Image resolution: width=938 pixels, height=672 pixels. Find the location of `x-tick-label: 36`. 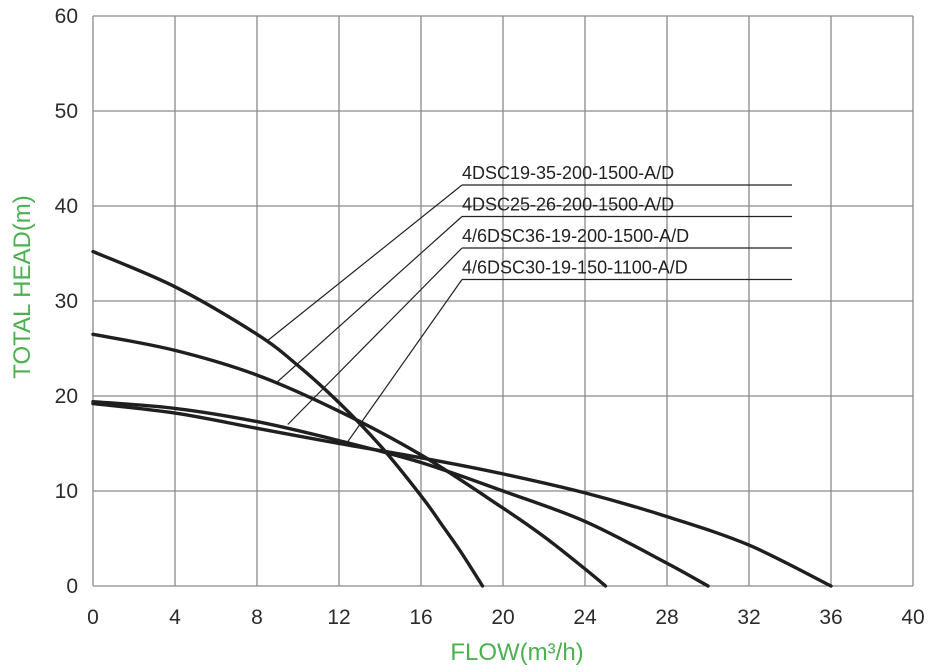

x-tick-label: 36 is located at coordinates (830, 617).